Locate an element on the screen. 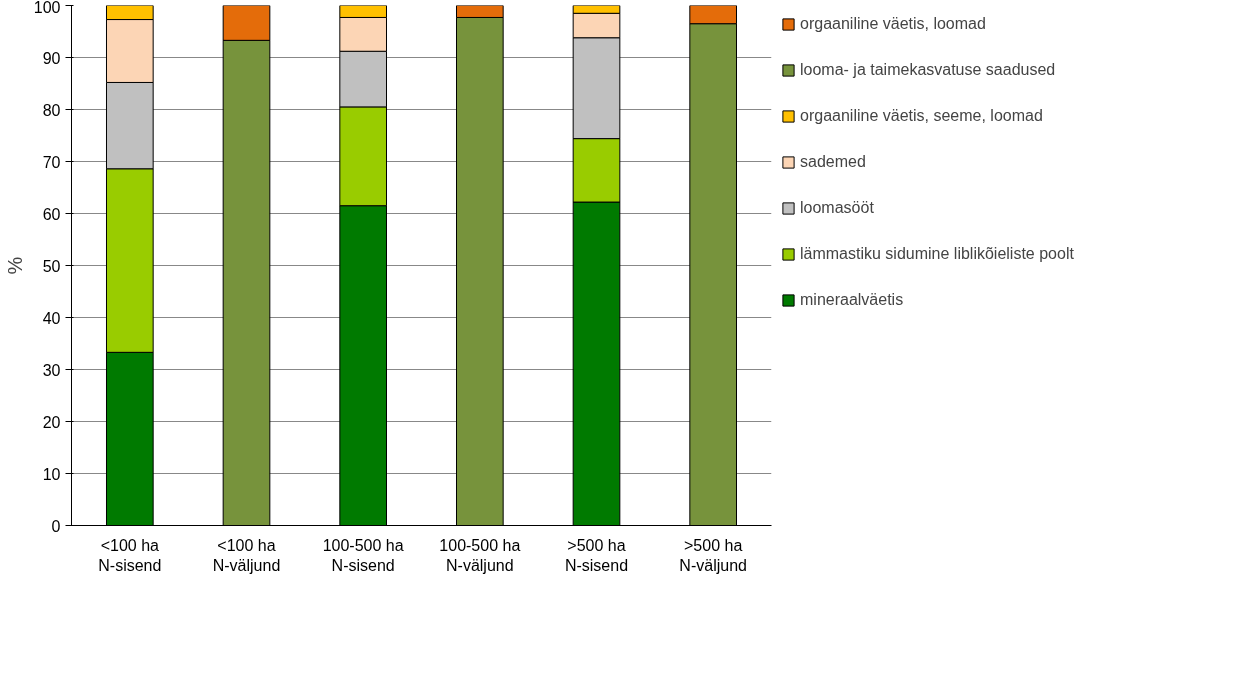  x-tick-label: <100 ha N-väljund is located at coordinates (246, 555).